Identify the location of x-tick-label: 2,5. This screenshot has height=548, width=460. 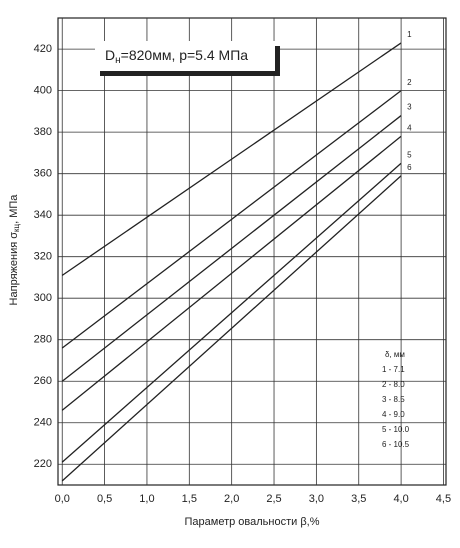
(273, 499).